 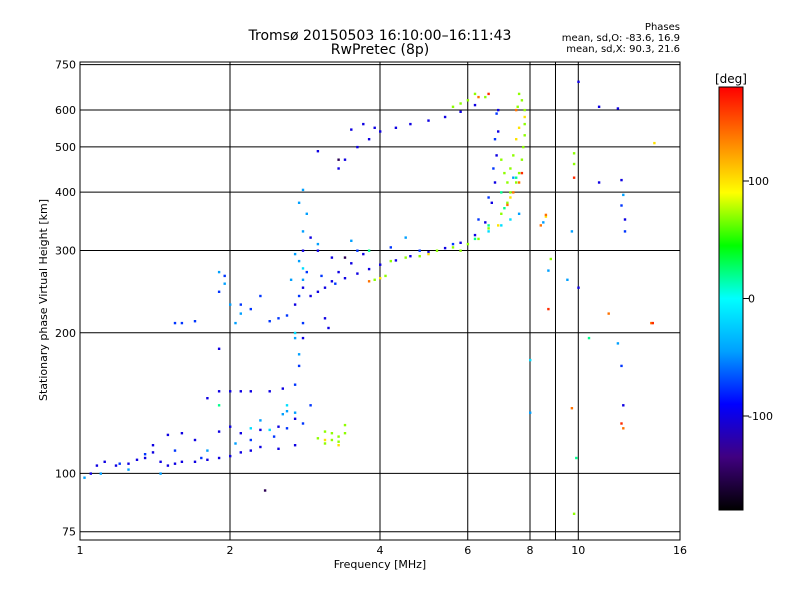 I want to click on y-ticks: 75 100 200 300 400 500 600 750, so click(x=65, y=299).